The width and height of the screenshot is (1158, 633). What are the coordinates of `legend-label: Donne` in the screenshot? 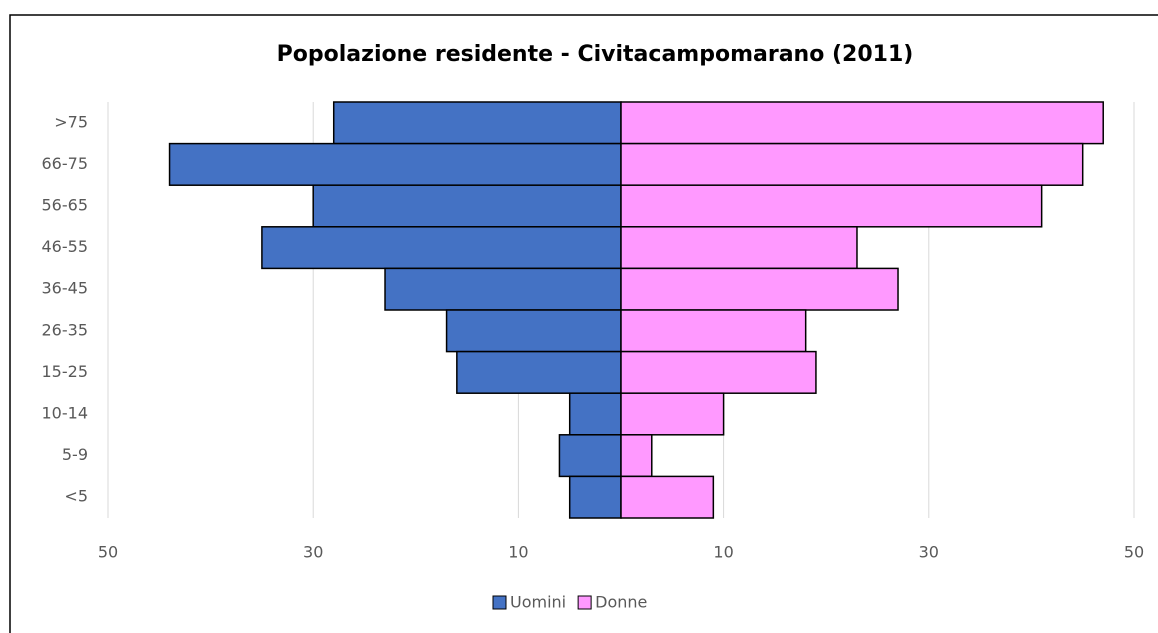 It's located at (621, 602).